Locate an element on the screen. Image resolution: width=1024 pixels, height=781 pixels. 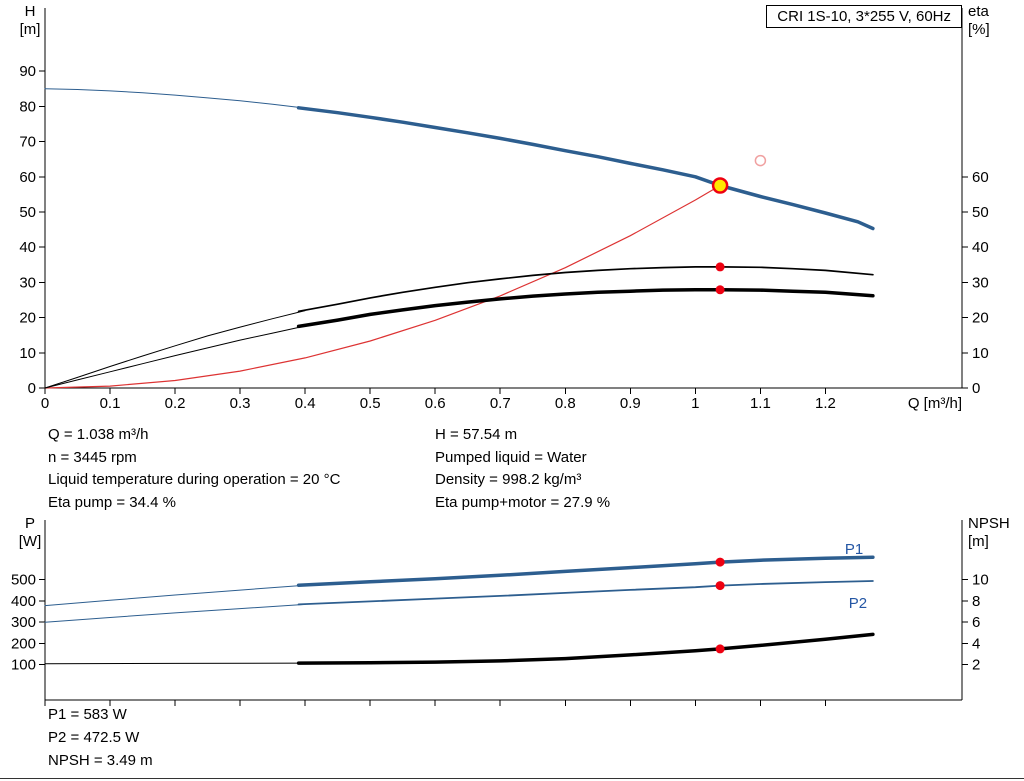
tick-label: 100 is located at coordinates (23, 665).